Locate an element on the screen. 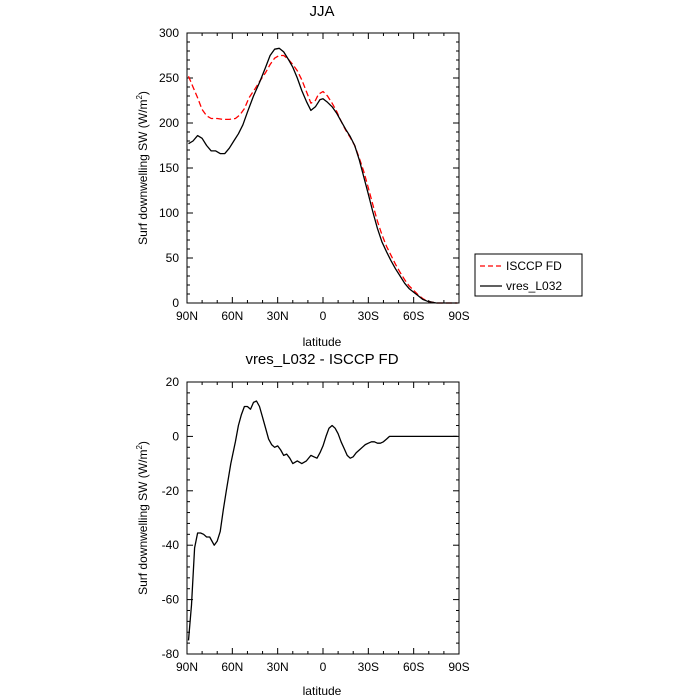  top-x-tick-label: 60S is located at coordinates (413, 316).